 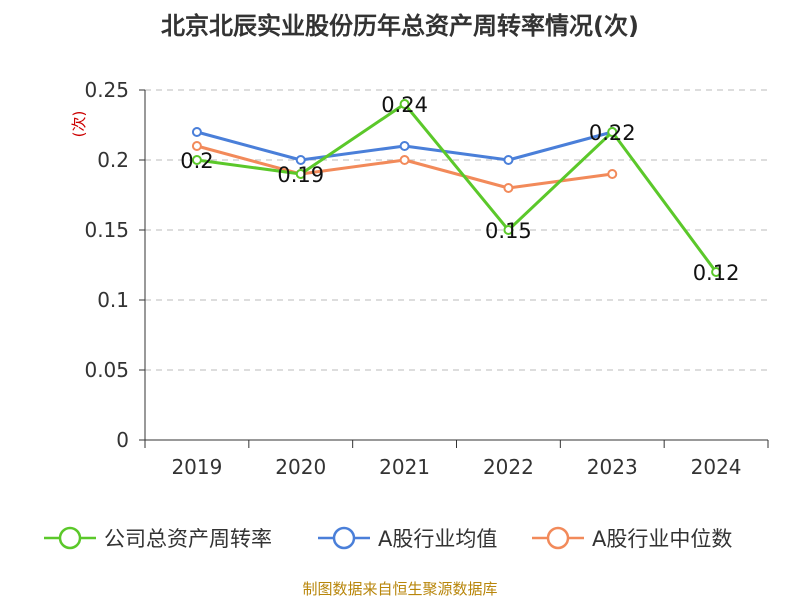 I want to click on data-label: 0.12, so click(x=716, y=273).